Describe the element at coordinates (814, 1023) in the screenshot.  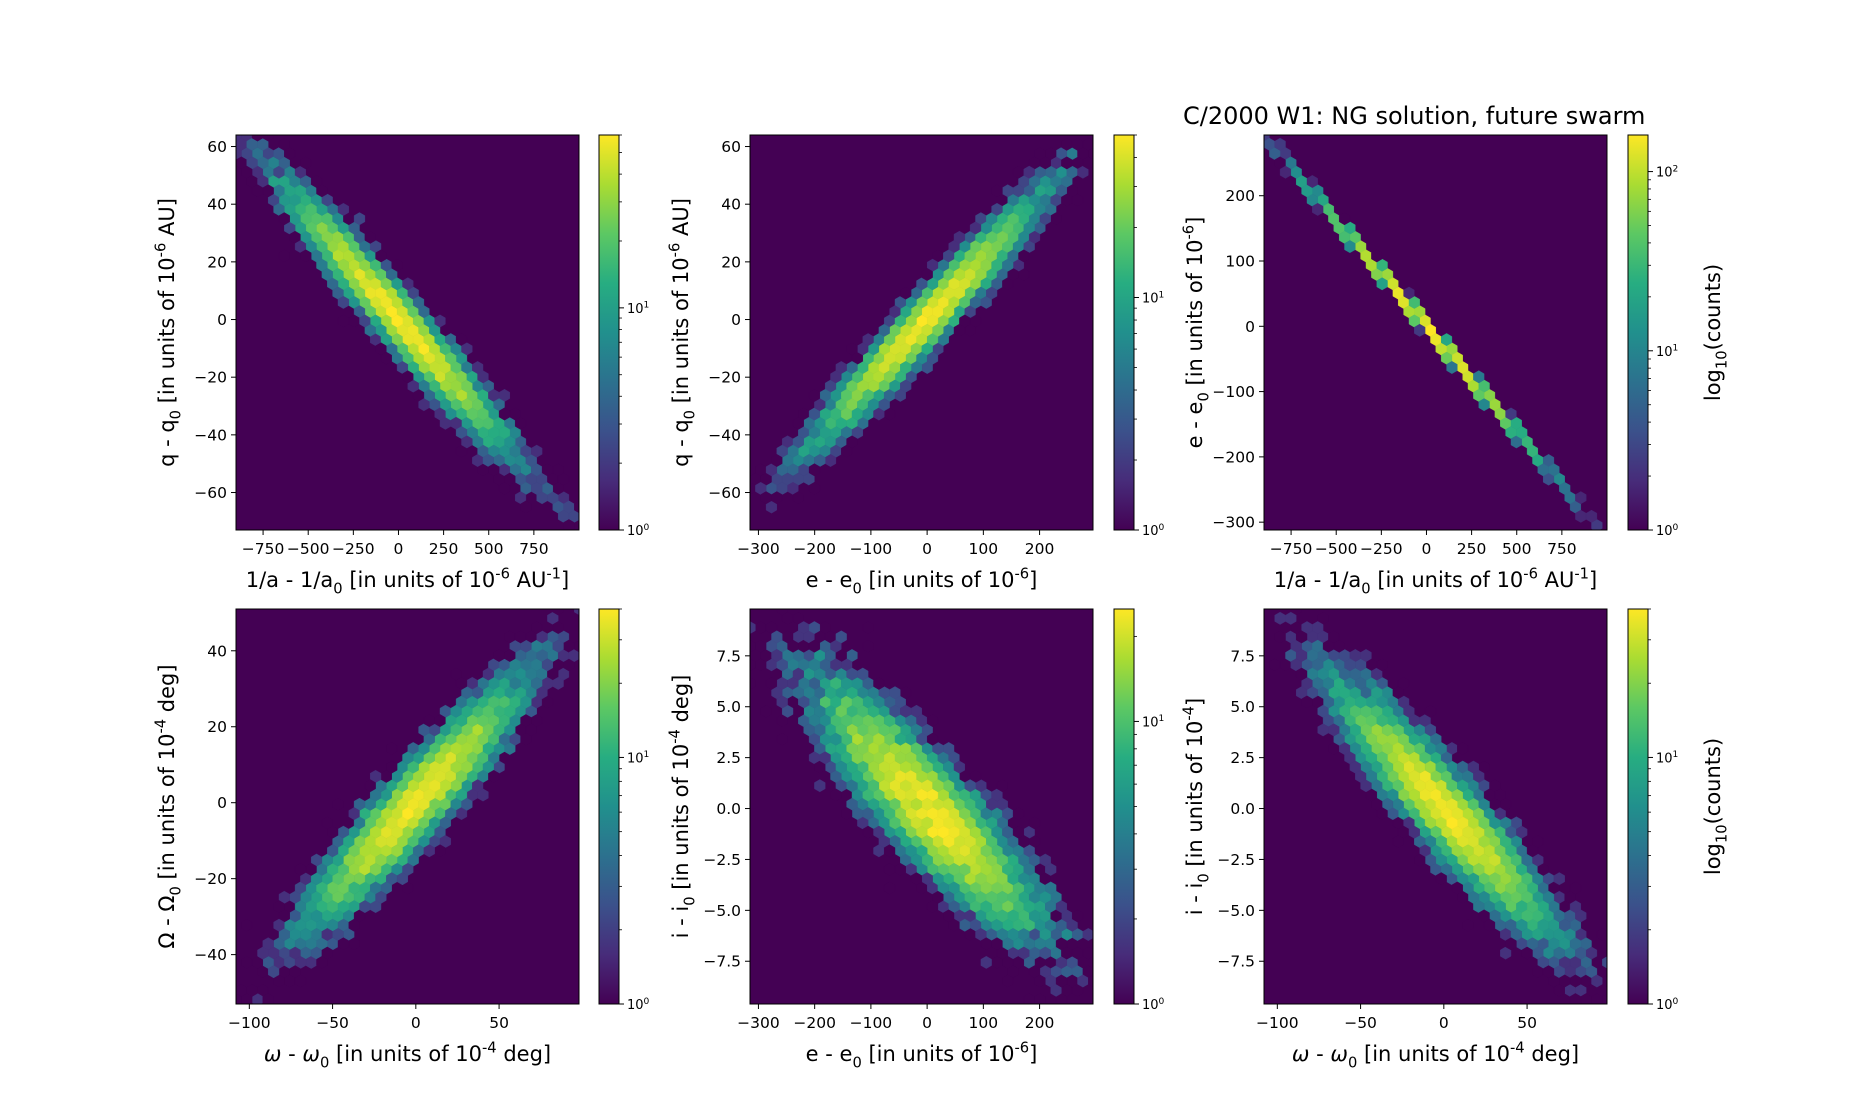
I see `x-tick-label: −200` at that location.